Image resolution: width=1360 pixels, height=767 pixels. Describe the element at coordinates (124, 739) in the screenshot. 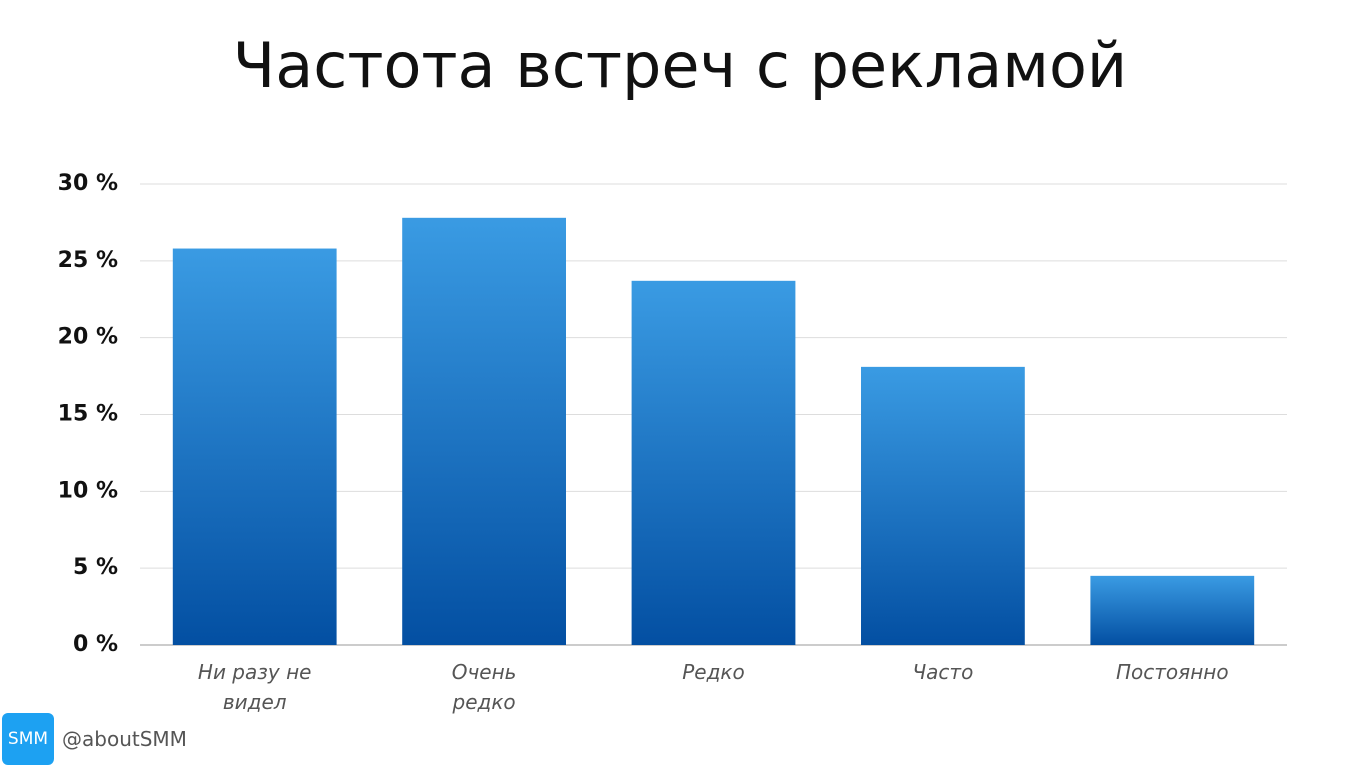

I see `handle: @aboutSMM` at that location.